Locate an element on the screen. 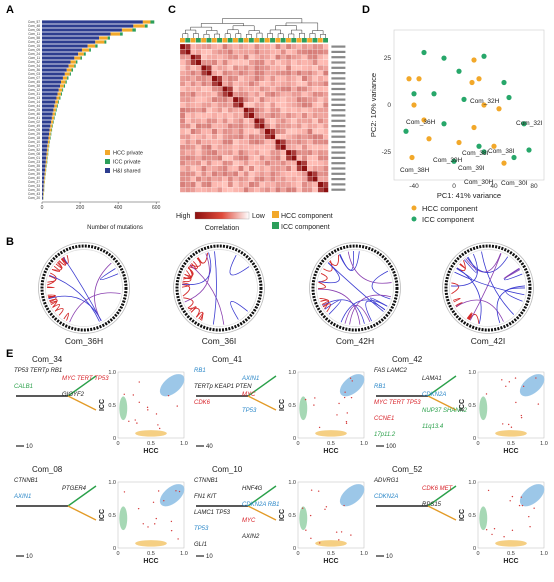 This screenshot has width=554, height=582. driver-gene-label: TP53 TERTp RB1 is located at coordinates (38, 371).